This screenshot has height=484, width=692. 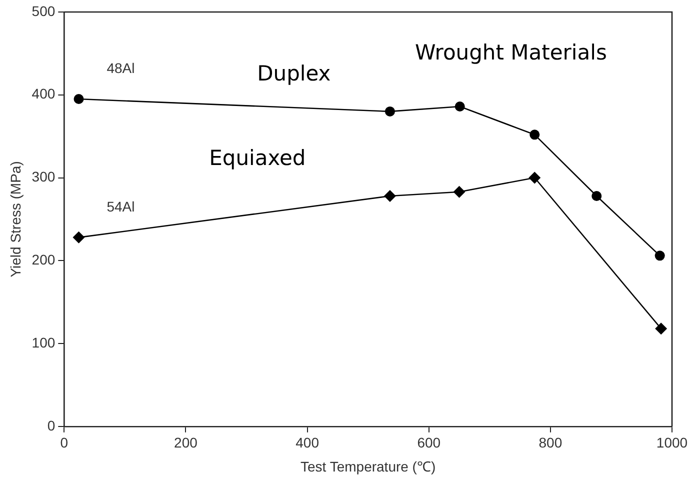 What do you see at coordinates (44, 10) in the screenshot?
I see `y-tick-label: 500` at bounding box center [44, 10].